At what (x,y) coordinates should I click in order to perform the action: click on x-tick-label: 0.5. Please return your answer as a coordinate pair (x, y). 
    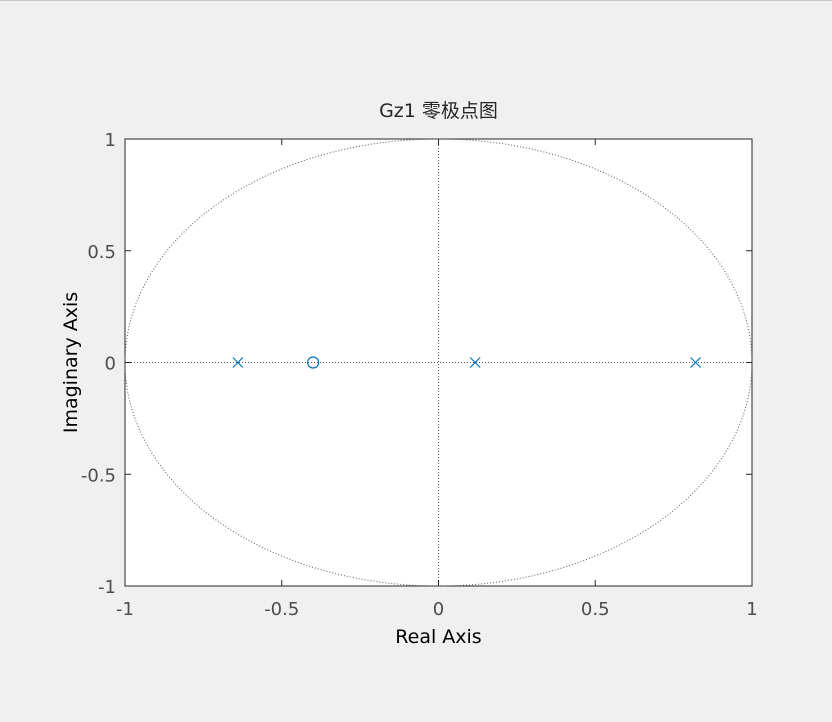
    Looking at the image, I should click on (595, 609).